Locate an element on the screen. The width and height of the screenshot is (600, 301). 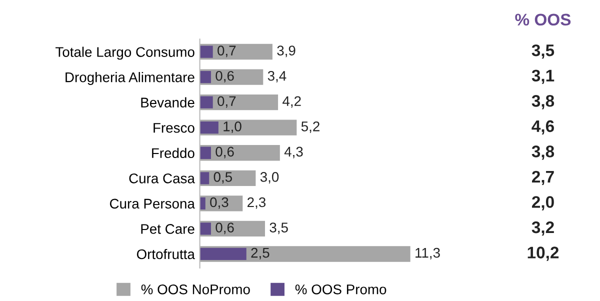
y-tick-label: Fresco is located at coordinates (174, 128).